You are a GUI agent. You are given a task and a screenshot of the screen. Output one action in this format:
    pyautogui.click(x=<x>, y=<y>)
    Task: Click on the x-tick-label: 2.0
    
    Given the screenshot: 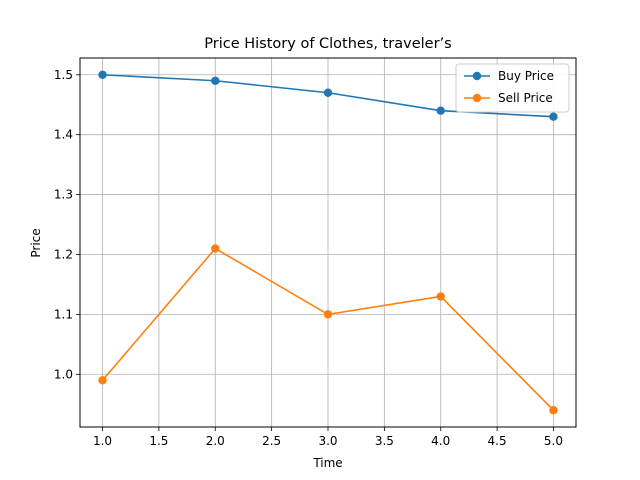 What is the action you would take?
    pyautogui.click(x=215, y=441)
    